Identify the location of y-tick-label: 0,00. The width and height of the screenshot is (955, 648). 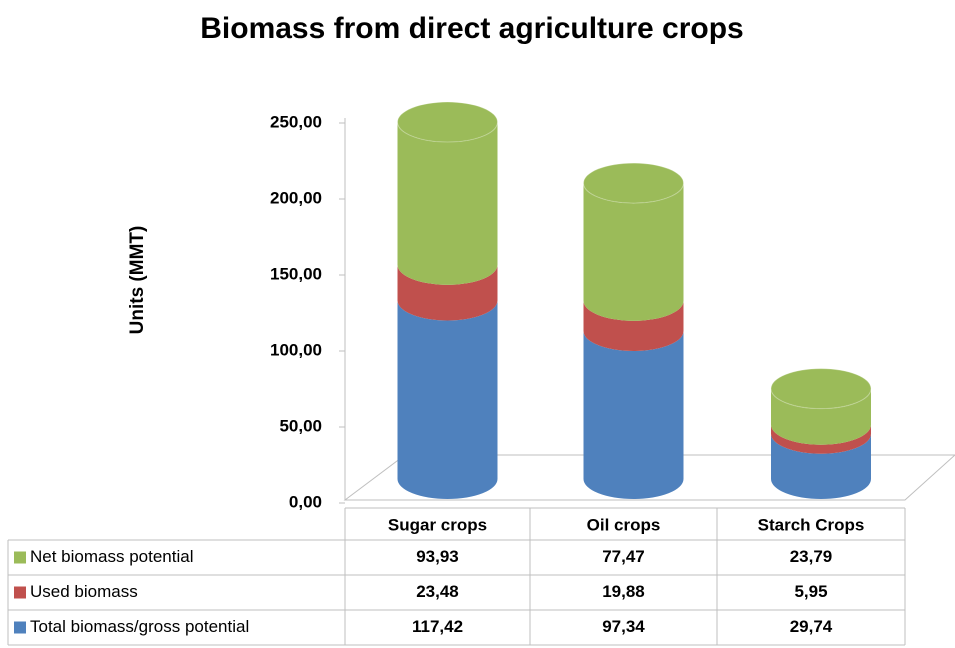
(305, 501).